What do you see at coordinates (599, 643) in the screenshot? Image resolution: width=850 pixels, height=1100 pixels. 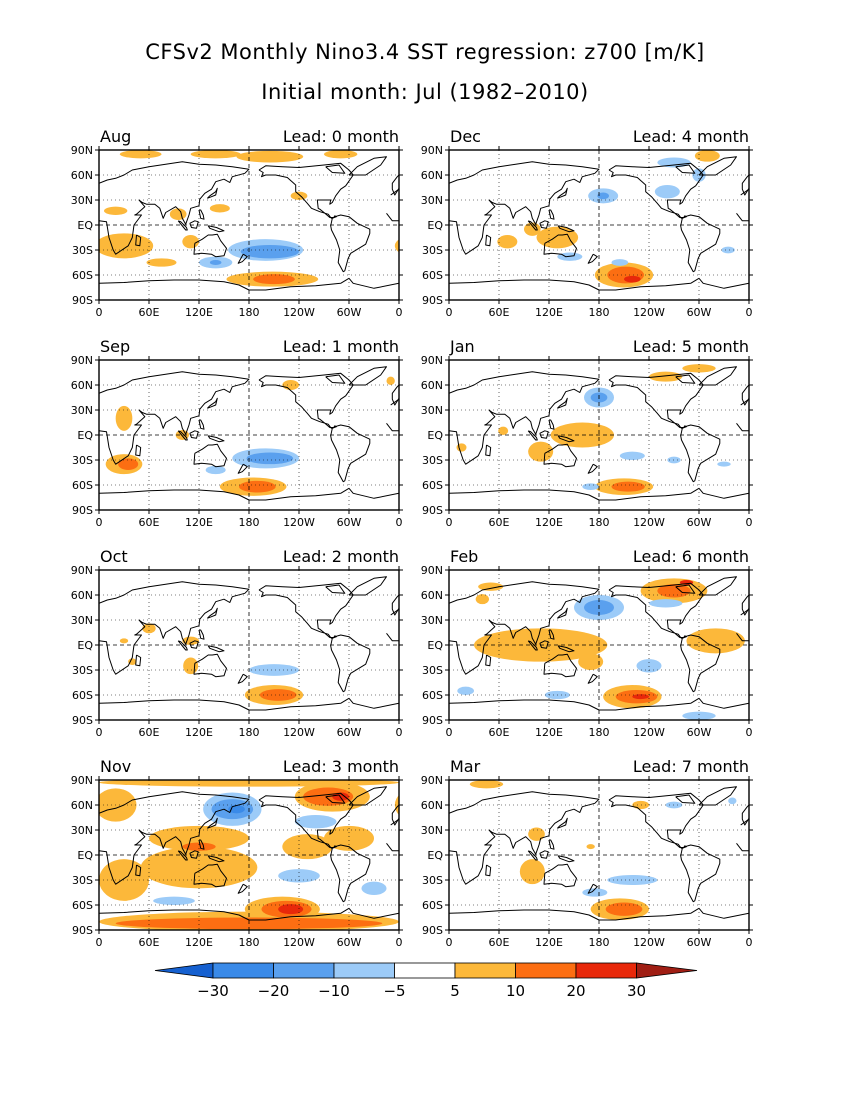 I see `coastlines` at bounding box center [599, 643].